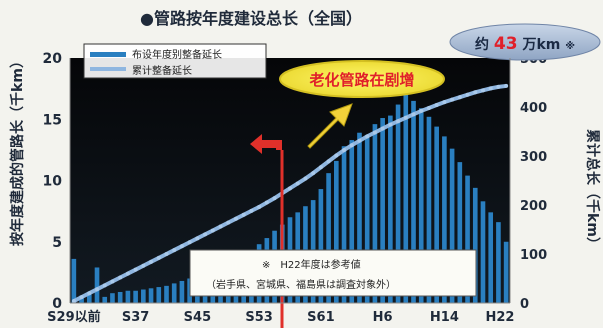 The height and width of the screenshot is (328, 603). I want to click on left-tick-15: 15, so click(52, 120).